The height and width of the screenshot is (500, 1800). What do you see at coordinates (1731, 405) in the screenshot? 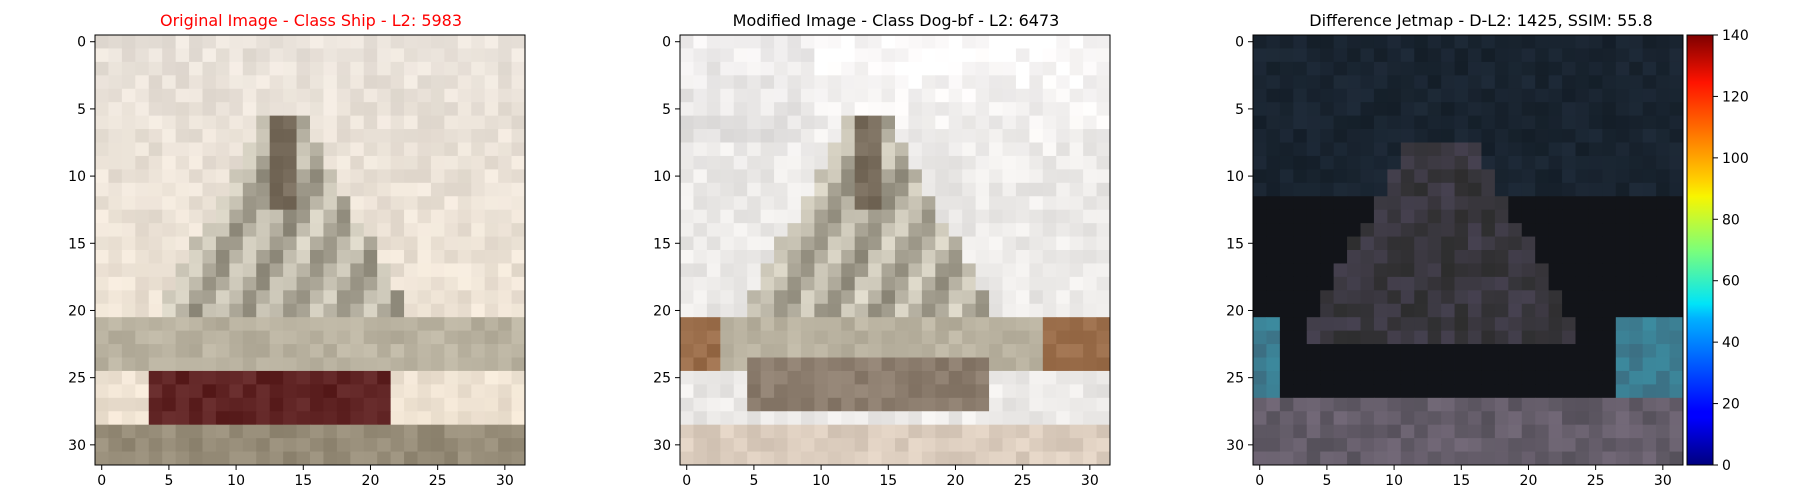
I see `colorbar-tick-label: 20` at bounding box center [1731, 405].